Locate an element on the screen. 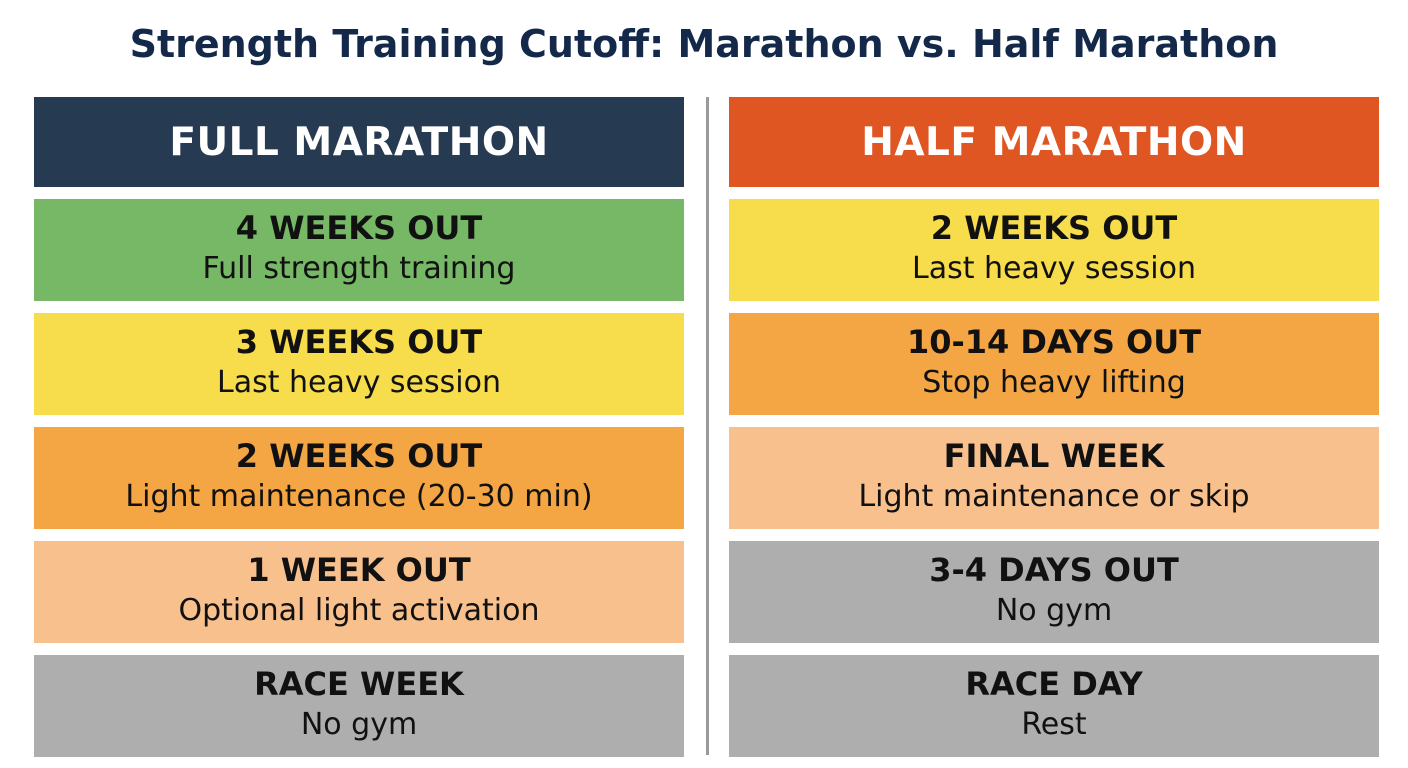 The height and width of the screenshot is (768, 1408). half-stage-10-14-days: 10-14 DAYS OUT Stop heavy lifting is located at coordinates (1054, 364).